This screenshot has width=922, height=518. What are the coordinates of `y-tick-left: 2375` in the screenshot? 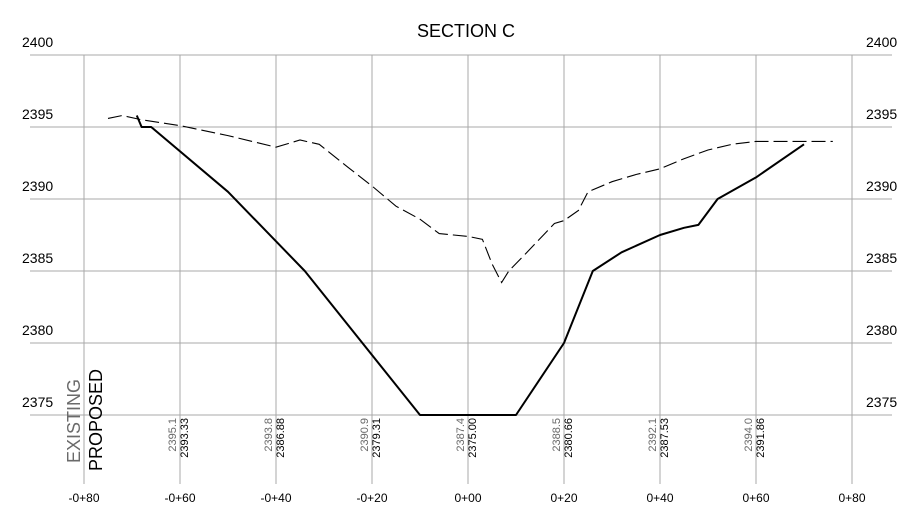 It's located at (37, 402).